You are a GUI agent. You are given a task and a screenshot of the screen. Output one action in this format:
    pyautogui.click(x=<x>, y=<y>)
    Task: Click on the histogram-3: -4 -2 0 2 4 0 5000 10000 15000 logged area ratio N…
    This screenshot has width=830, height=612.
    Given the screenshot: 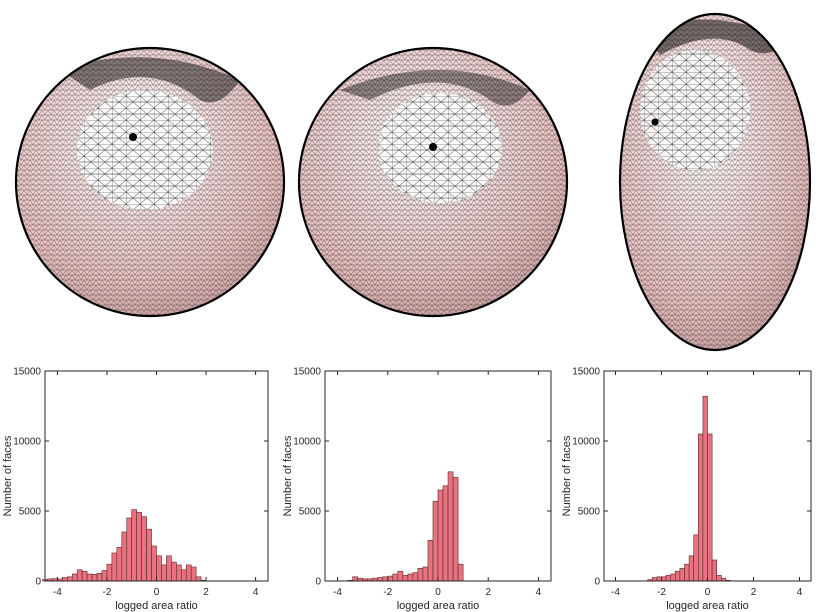 What is the action you would take?
    pyautogui.click(x=686, y=489)
    